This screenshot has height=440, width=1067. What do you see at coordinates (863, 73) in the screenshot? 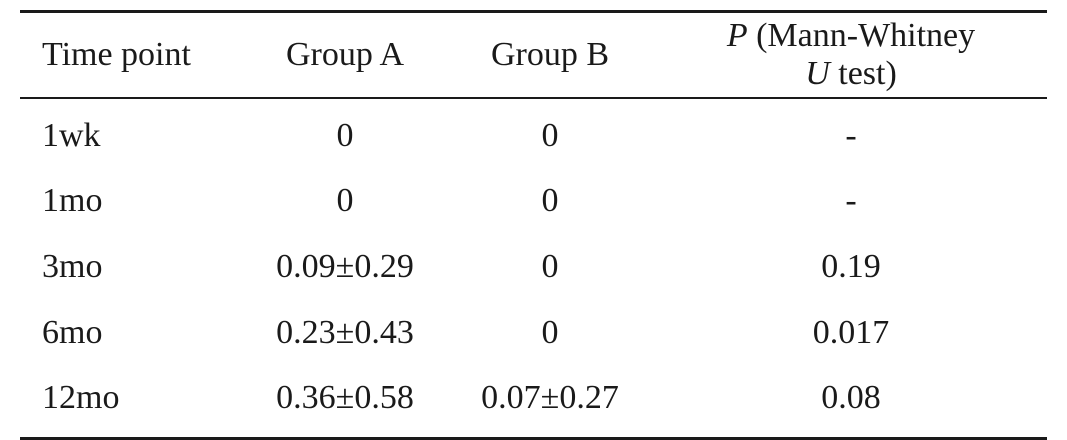
I see `p-header-line-2-rest: test)` at bounding box center [863, 73].